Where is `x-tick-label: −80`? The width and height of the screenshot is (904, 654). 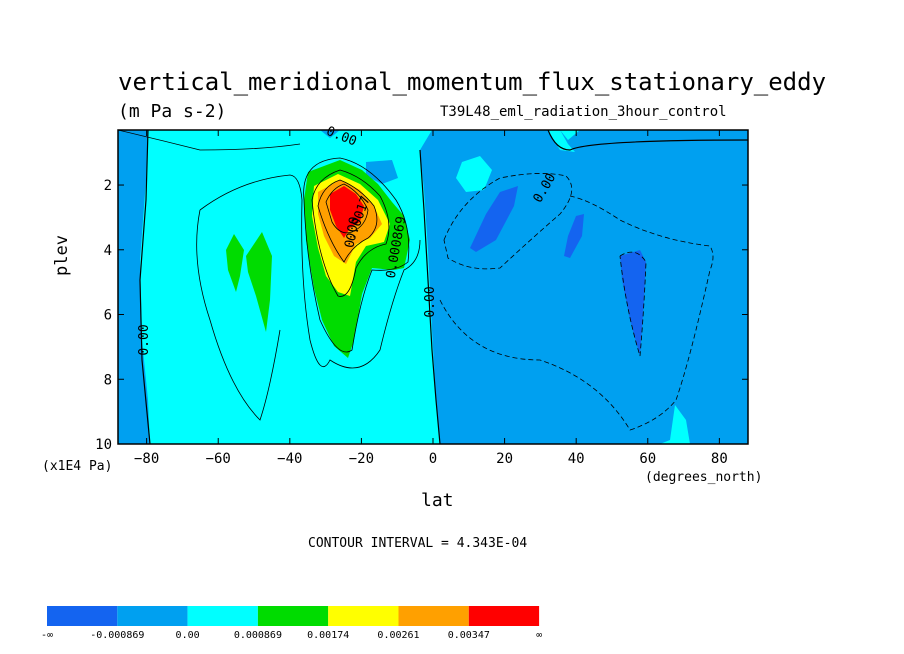 x-tick-label: −80 is located at coordinates (146, 459).